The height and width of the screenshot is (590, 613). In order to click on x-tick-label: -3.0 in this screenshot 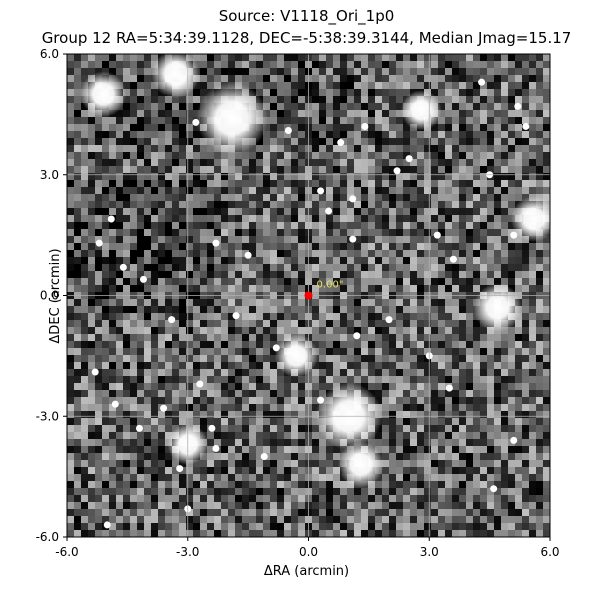, I will do `click(187, 552)`.